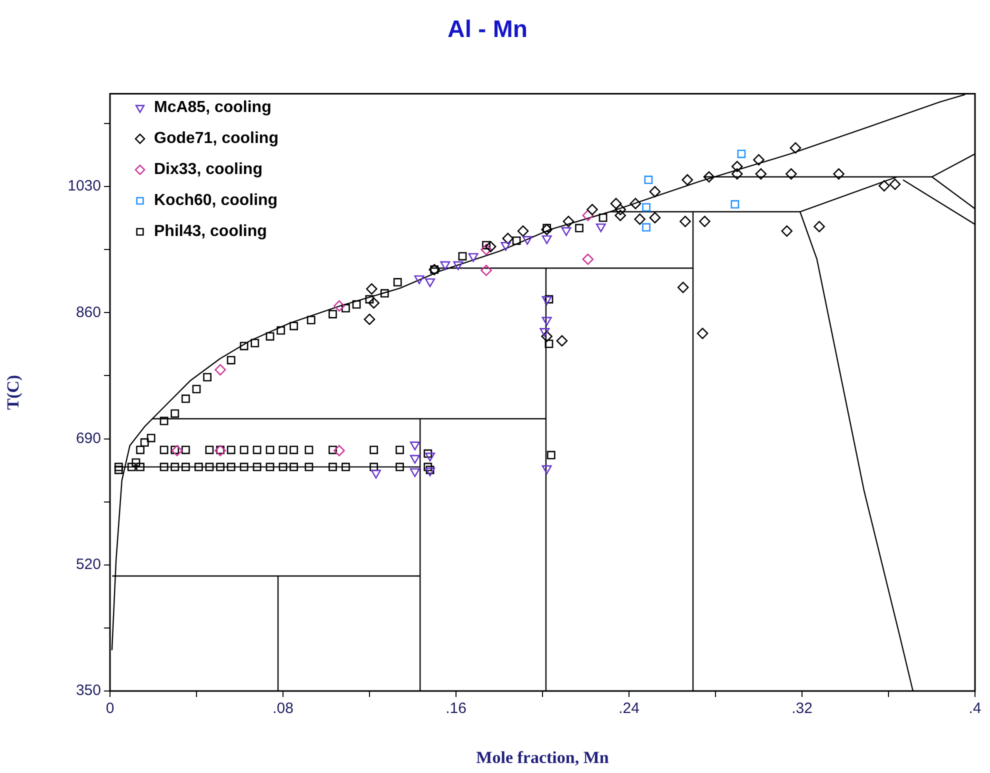 This screenshot has height=773, width=990. What do you see at coordinates (84, 186) in the screenshot?
I see `y-tick-label: 1030` at bounding box center [84, 186].